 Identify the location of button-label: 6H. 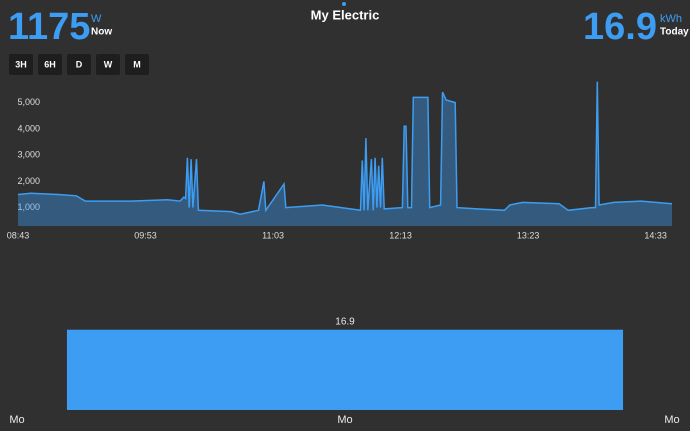
(50, 64).